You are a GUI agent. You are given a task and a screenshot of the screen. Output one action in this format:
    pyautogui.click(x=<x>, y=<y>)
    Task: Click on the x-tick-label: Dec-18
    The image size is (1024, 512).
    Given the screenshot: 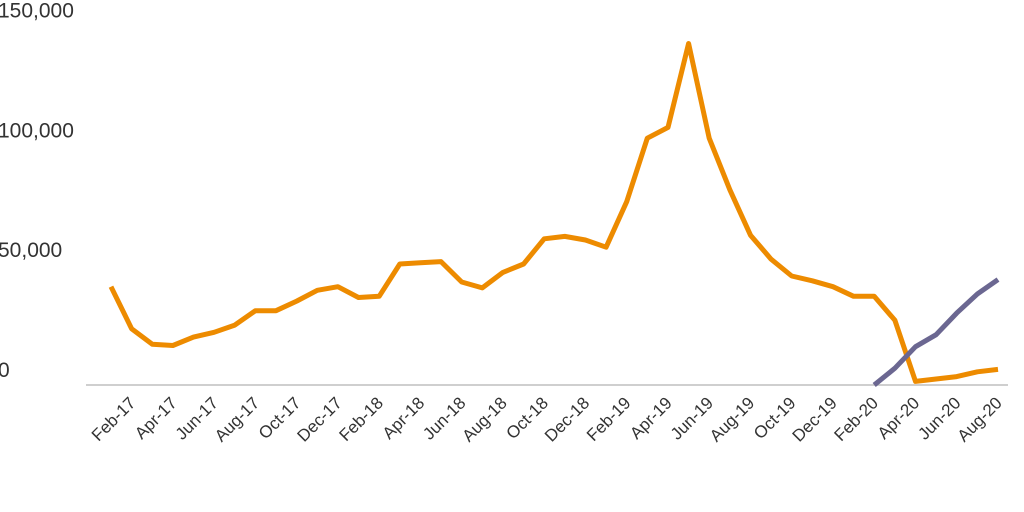 What is the action you would take?
    pyautogui.click(x=567, y=419)
    